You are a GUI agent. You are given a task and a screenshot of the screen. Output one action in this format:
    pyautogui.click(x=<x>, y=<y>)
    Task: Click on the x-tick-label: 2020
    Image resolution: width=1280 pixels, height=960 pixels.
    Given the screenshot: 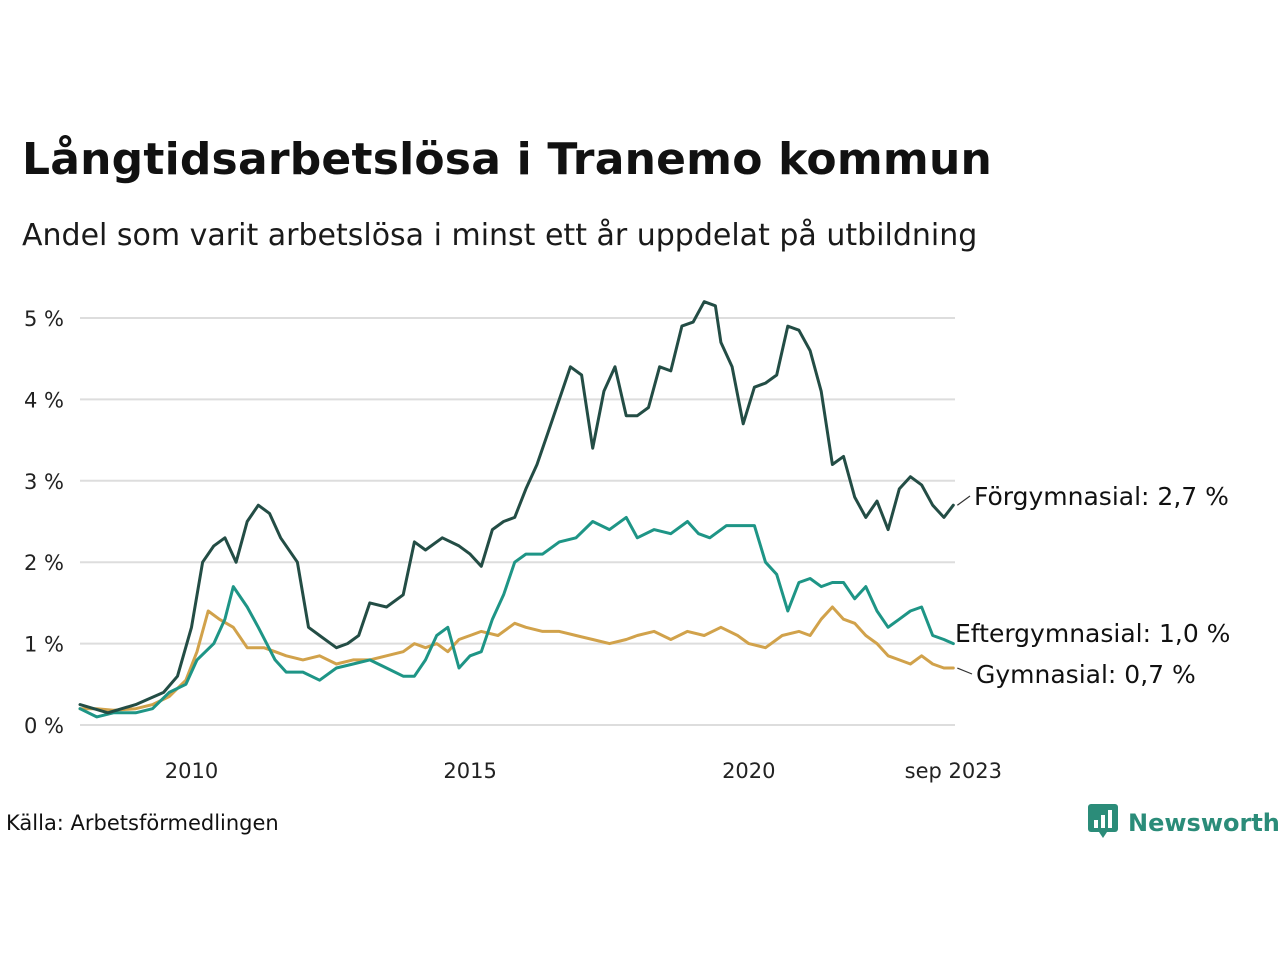 What is the action you would take?
    pyautogui.click(x=748, y=771)
    